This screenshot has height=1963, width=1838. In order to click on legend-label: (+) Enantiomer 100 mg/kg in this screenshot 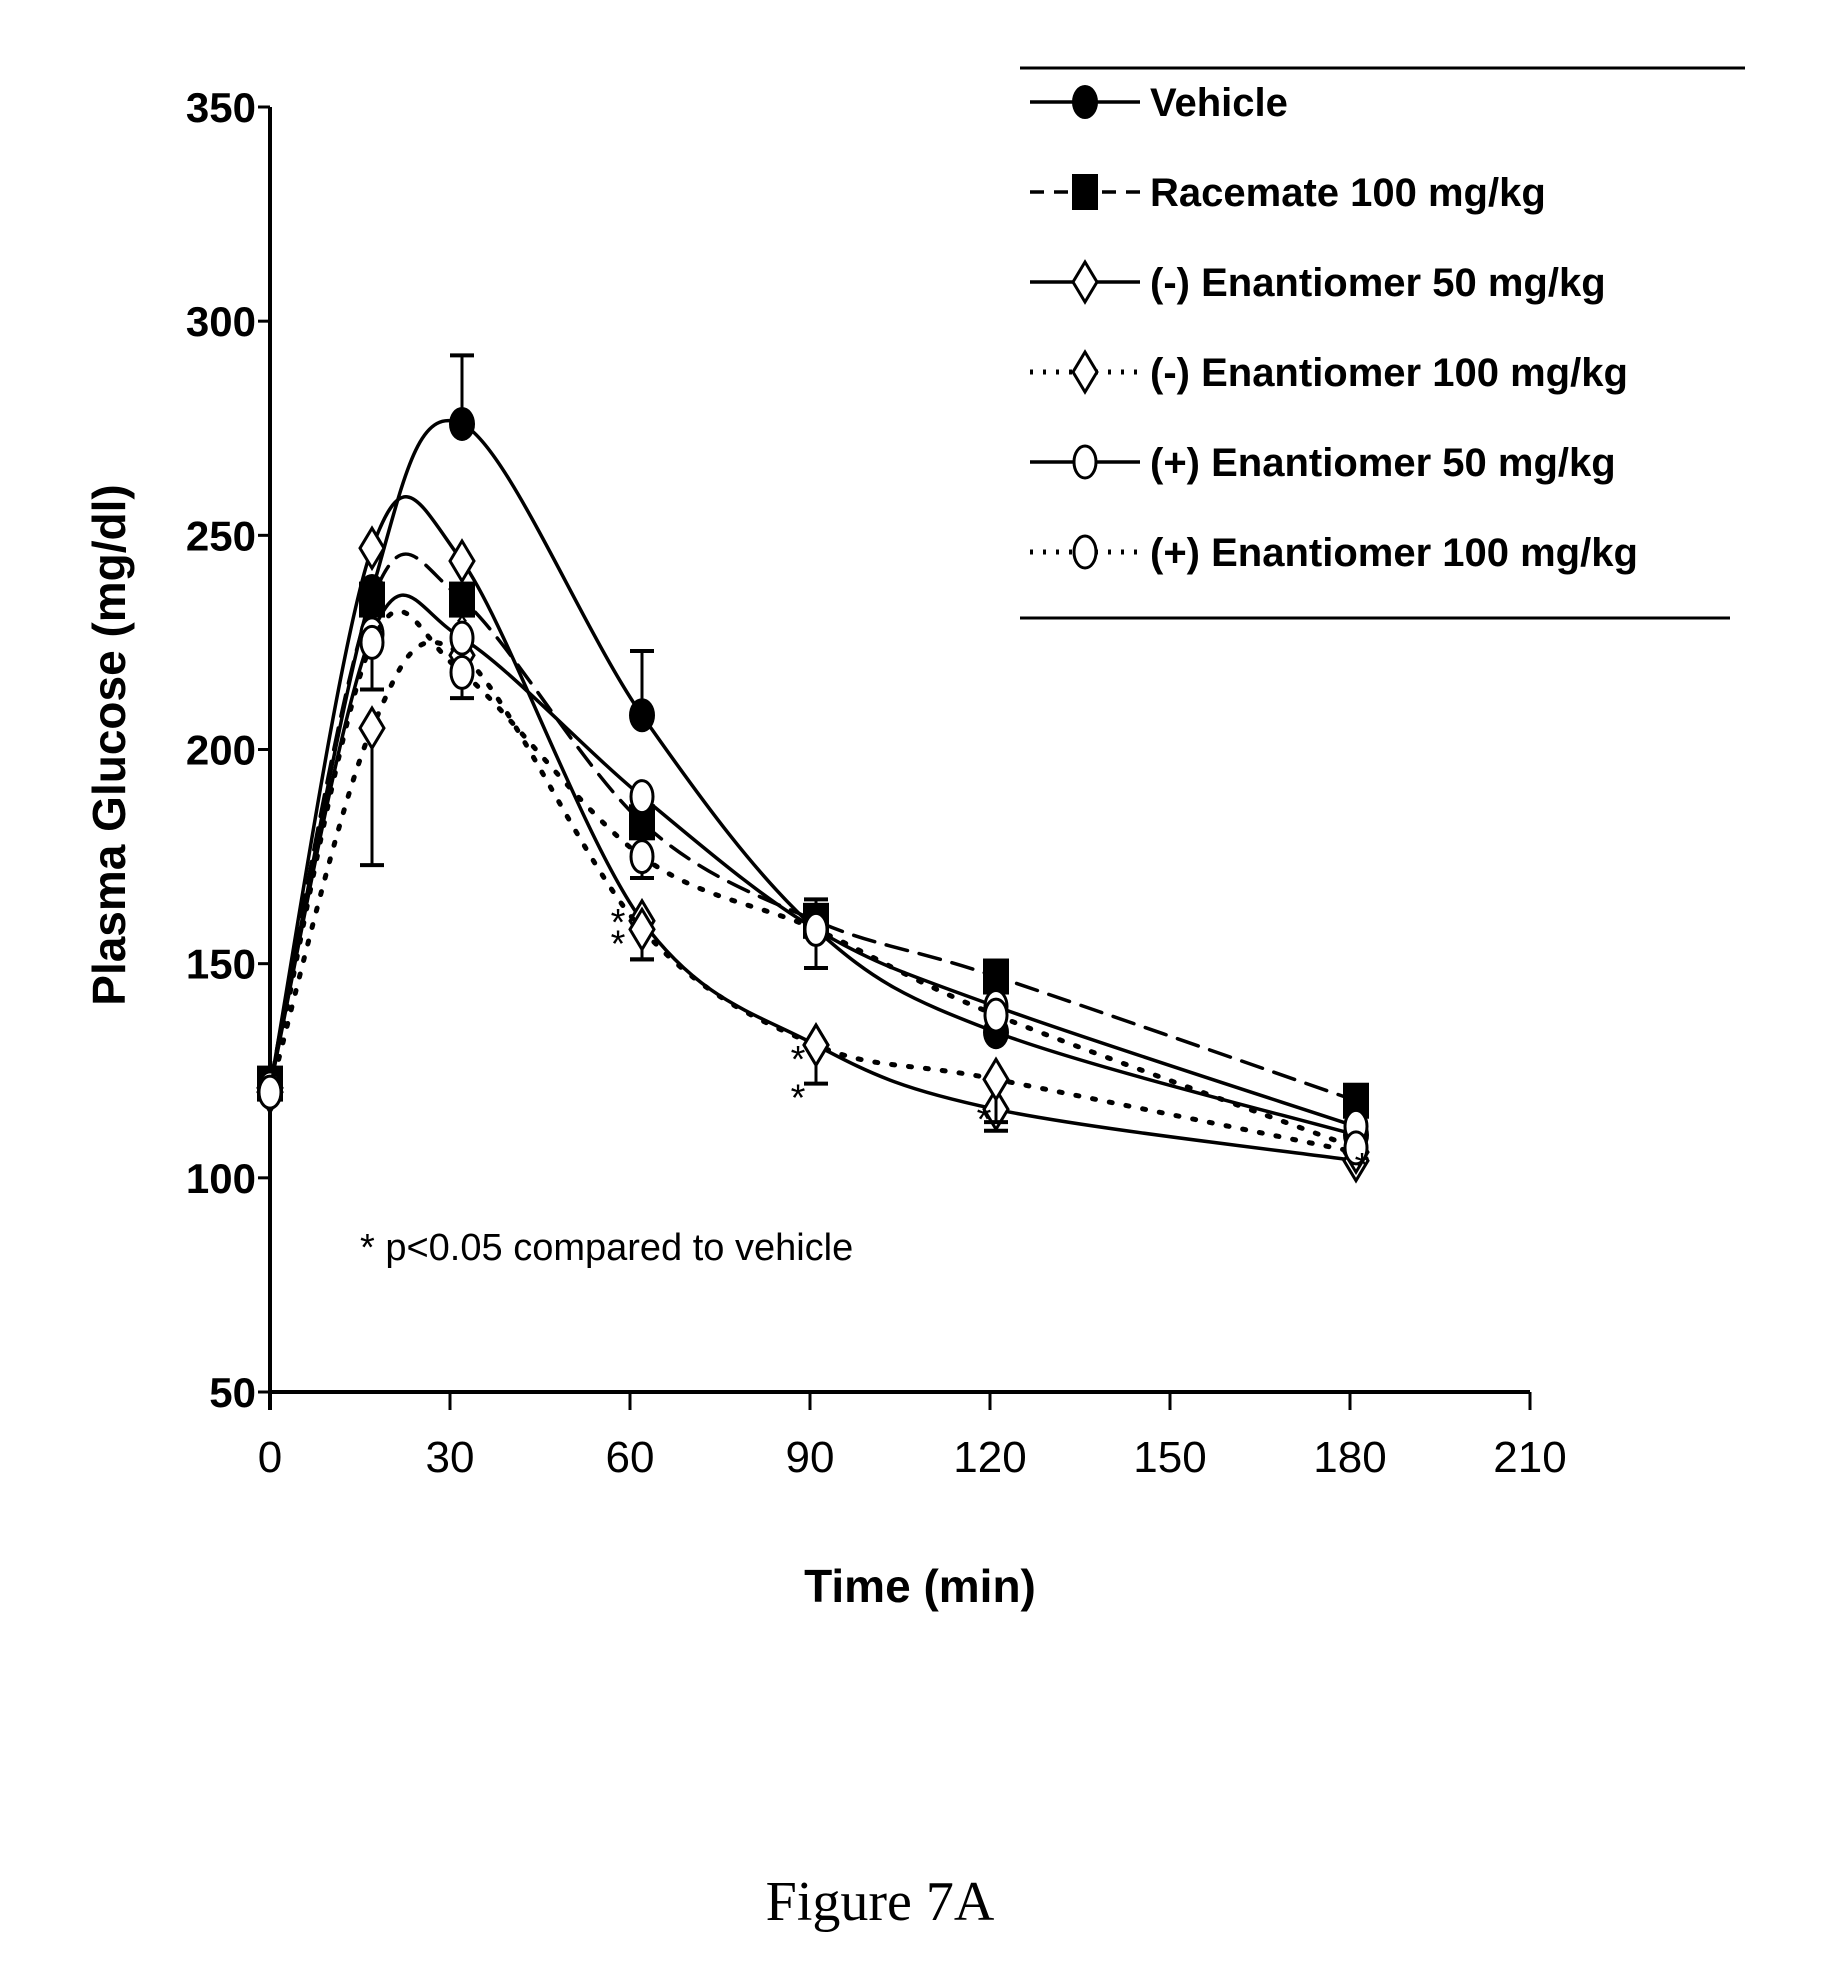, I will do `click(1394, 553)`.